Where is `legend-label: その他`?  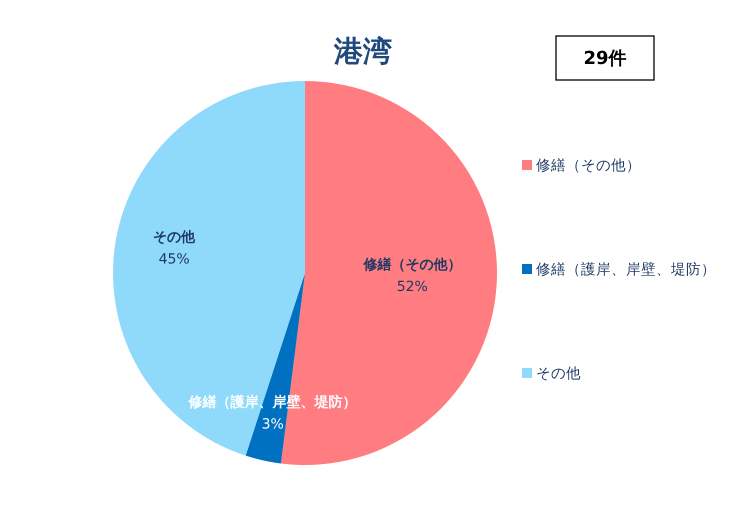
legend-label: その他 is located at coordinates (558, 373).